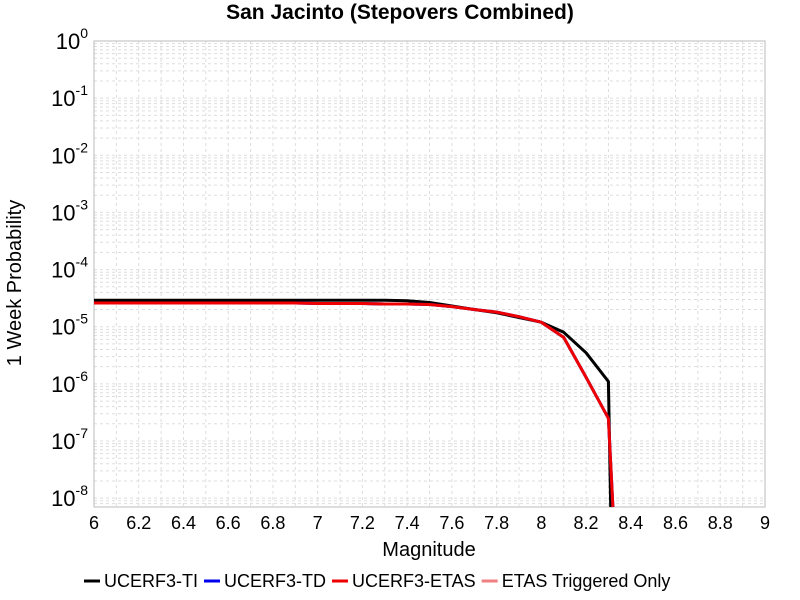 The width and height of the screenshot is (800, 600). What do you see at coordinates (275, 581) in the screenshot?
I see `legend-label-2: UCERF3-TD` at bounding box center [275, 581].